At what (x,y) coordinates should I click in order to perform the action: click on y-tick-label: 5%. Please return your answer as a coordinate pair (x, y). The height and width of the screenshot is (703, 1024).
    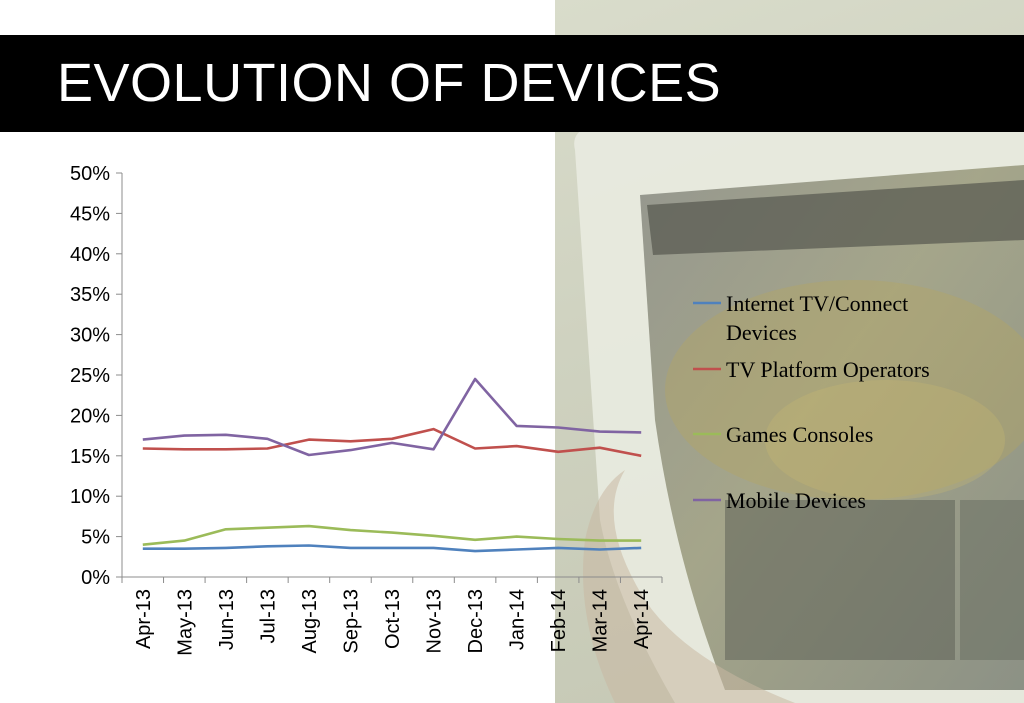
    Looking at the image, I should click on (95, 538).